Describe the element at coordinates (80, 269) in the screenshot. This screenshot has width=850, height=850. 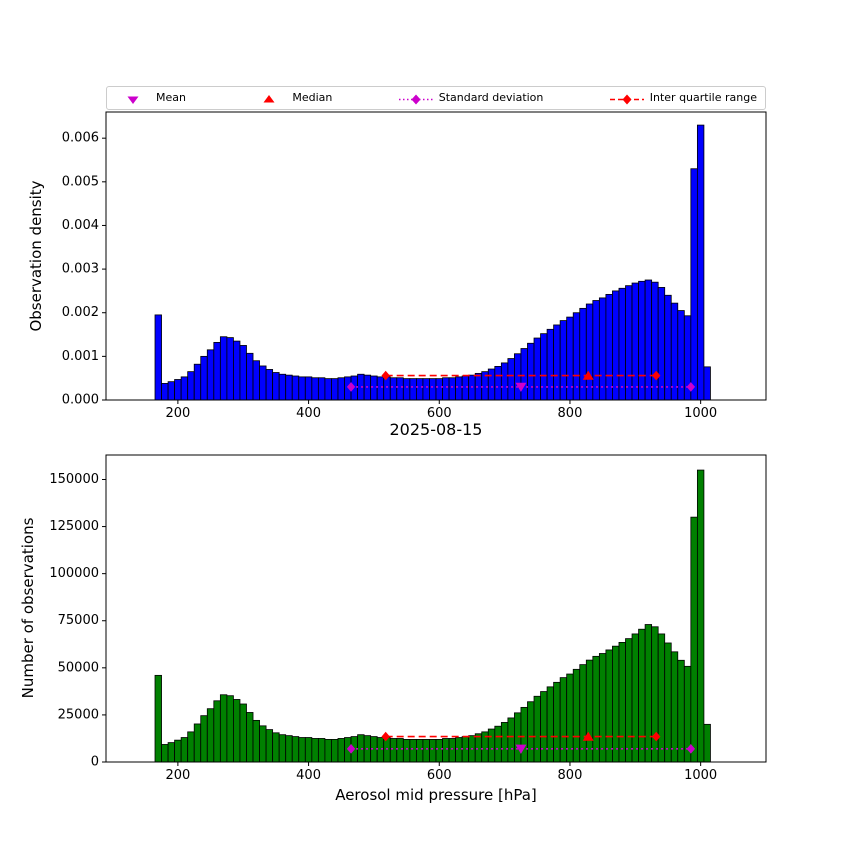
I see `y-tick-label: 0.003` at that location.